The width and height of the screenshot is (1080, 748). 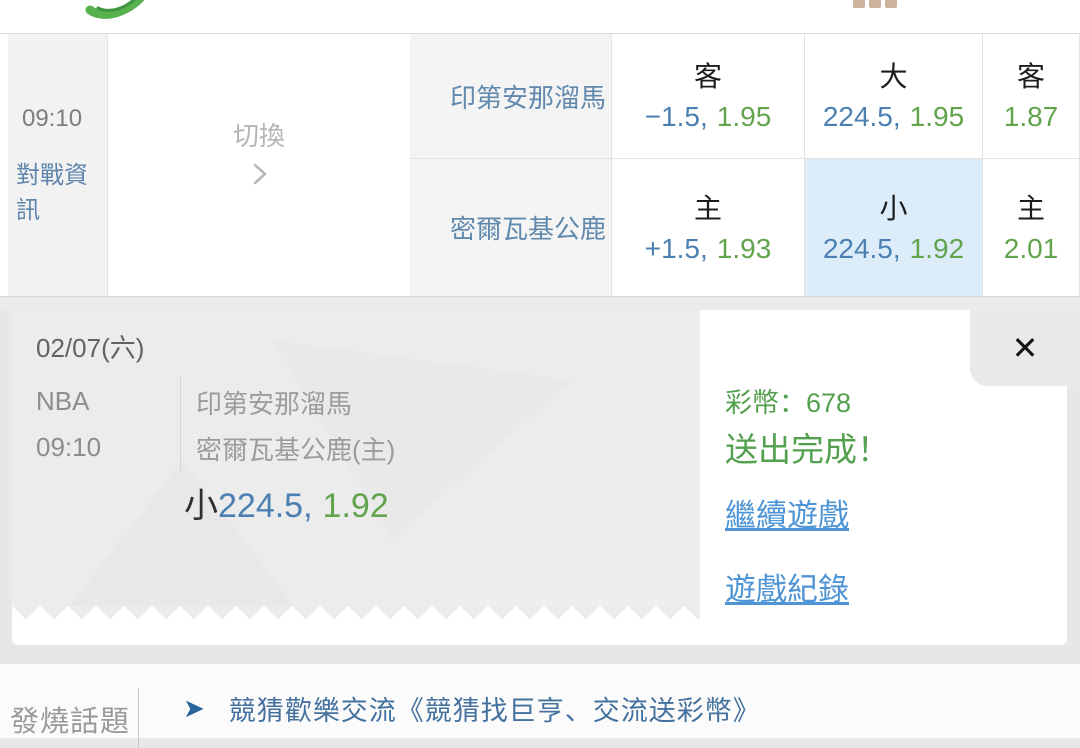 I want to click on total-odds: 1.95, so click(x=937, y=116).